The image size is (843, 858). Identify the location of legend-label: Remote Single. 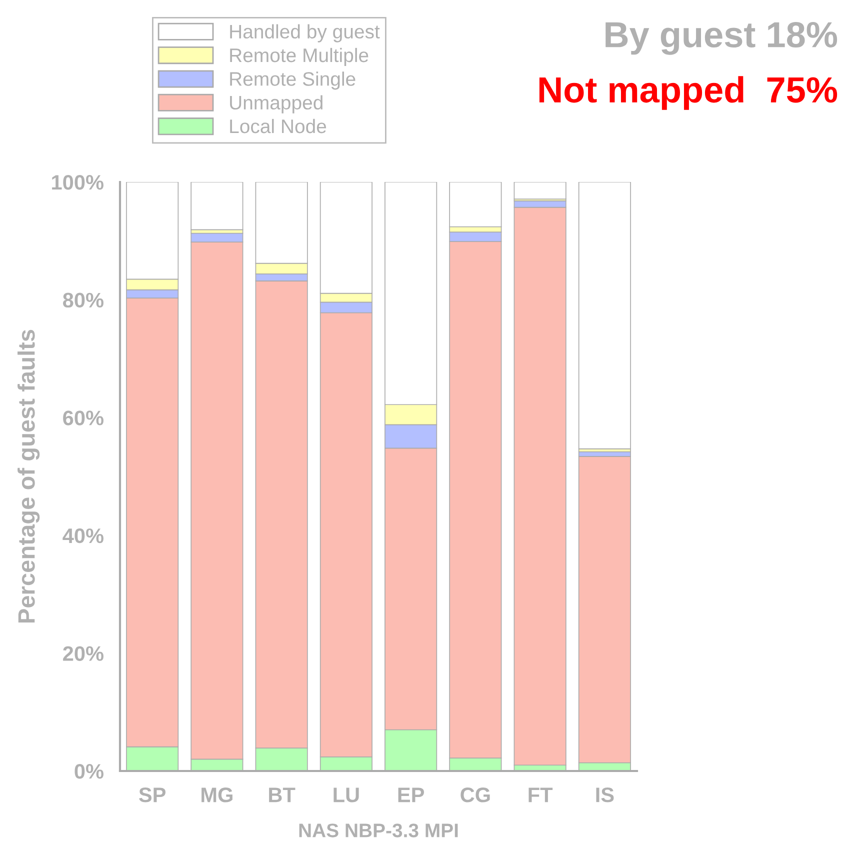
(293, 81).